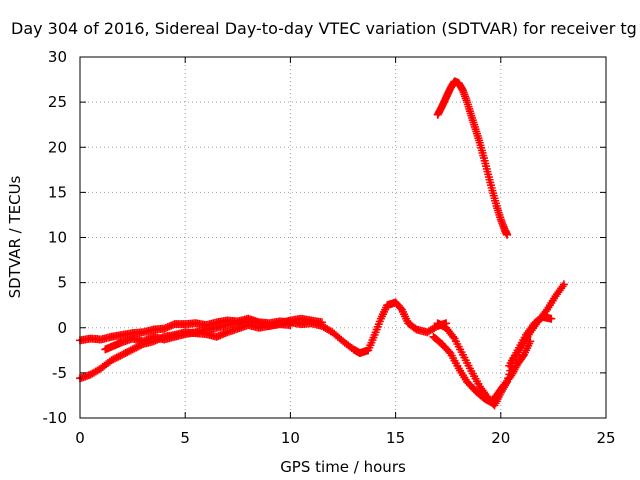 Image resolution: width=640 pixels, height=480 pixels. I want to click on y-tick-labels: -10 -5 0 5 10 15 20 25 30, so click(55, 237).